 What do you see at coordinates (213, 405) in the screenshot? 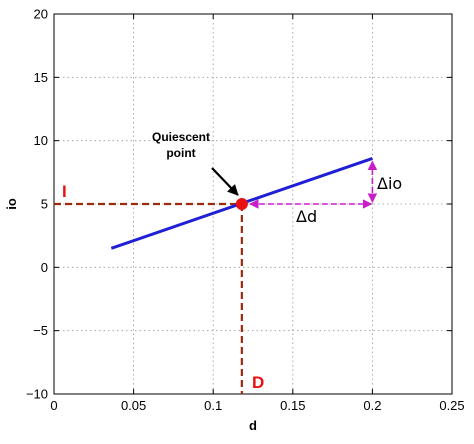
I see `x-tick-label: 0.1` at bounding box center [213, 405].